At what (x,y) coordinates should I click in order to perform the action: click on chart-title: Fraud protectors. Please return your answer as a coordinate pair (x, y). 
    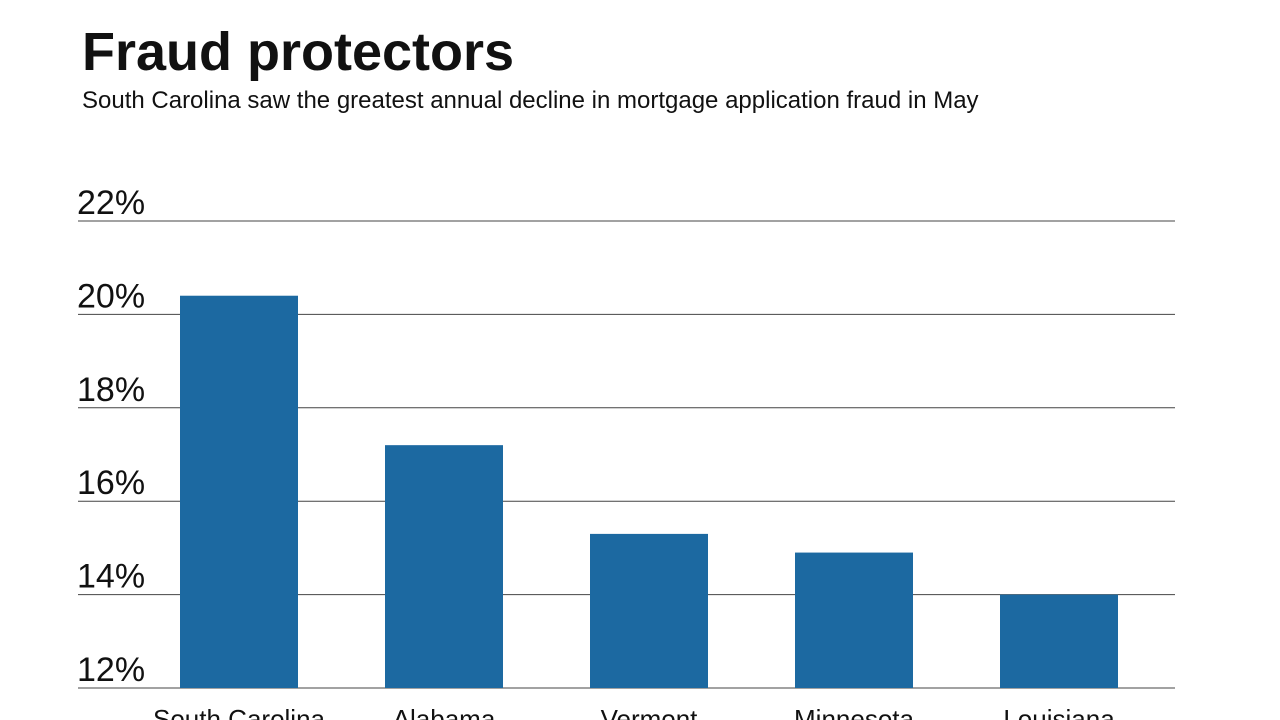
    Looking at the image, I should click on (298, 52).